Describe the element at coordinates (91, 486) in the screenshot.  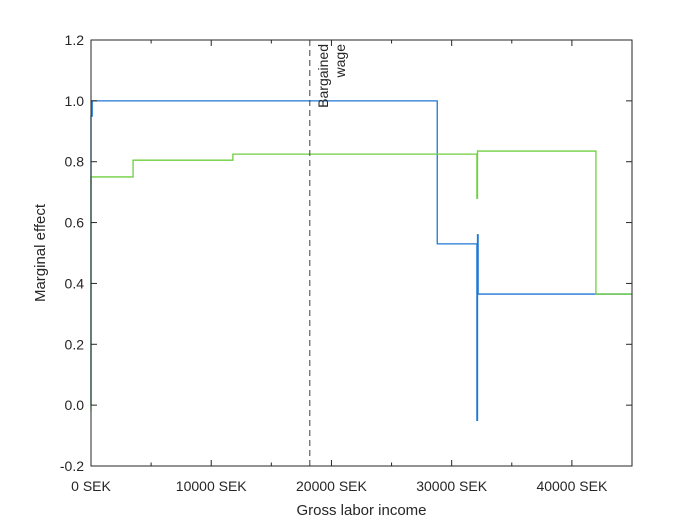
I see `x-tick-label: 0 SEK` at that location.